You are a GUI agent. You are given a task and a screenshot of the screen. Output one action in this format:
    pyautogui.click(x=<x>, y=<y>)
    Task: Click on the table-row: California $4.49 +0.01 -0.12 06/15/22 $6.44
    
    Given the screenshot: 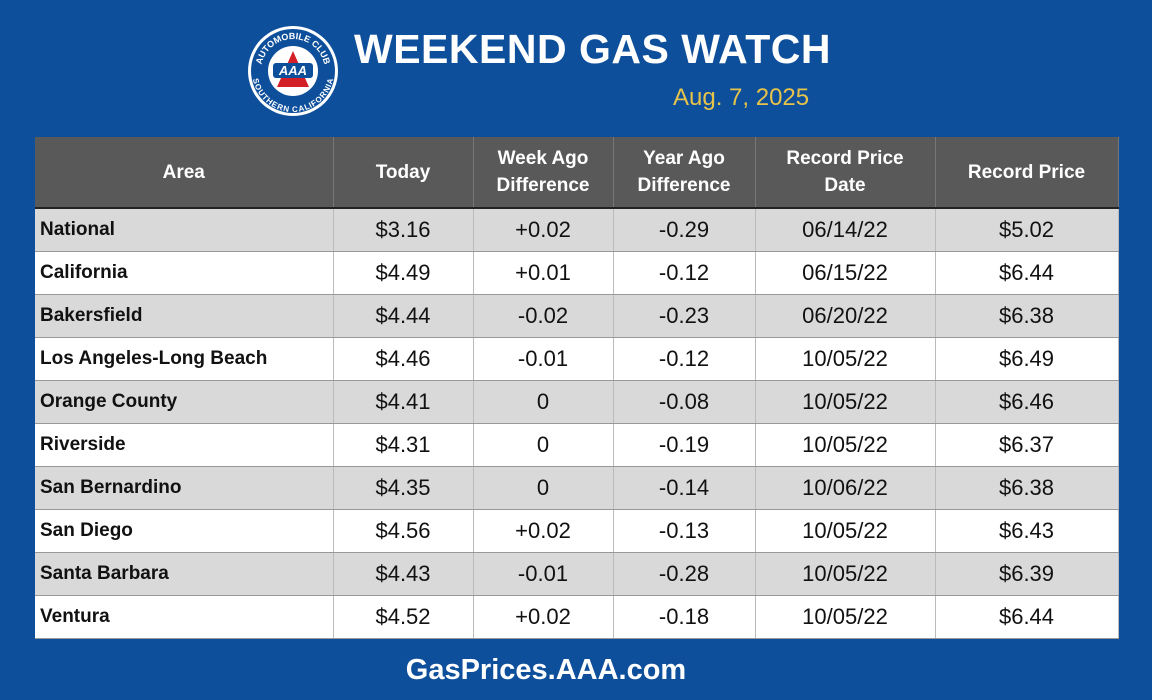 What is the action you would take?
    pyautogui.click(x=577, y=273)
    